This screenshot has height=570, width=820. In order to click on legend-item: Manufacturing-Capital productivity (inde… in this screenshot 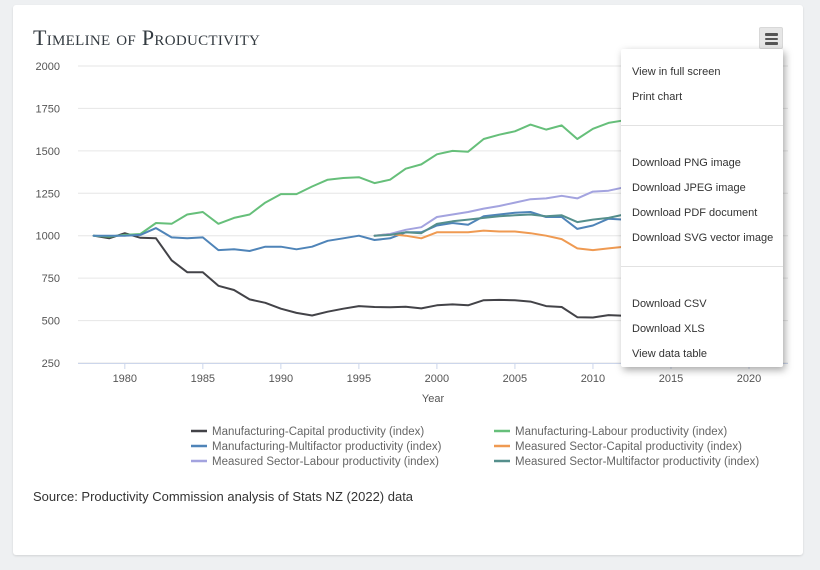, I will do `click(307, 432)`.